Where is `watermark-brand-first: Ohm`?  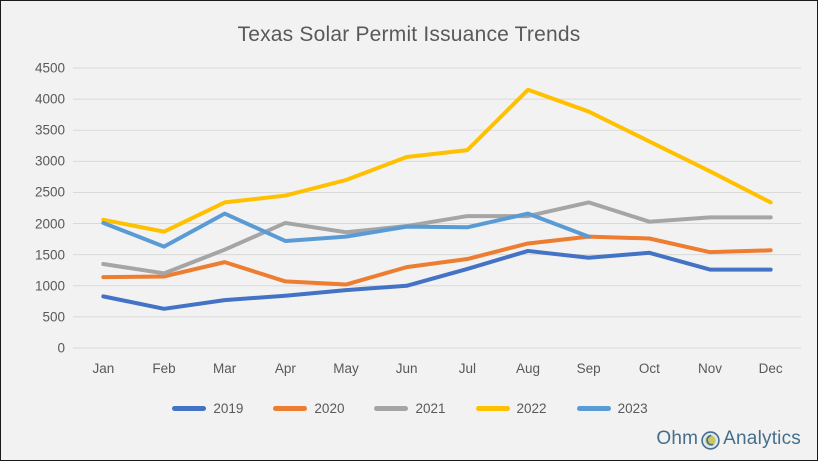
watermark-brand-first: Ohm is located at coordinates (677, 438).